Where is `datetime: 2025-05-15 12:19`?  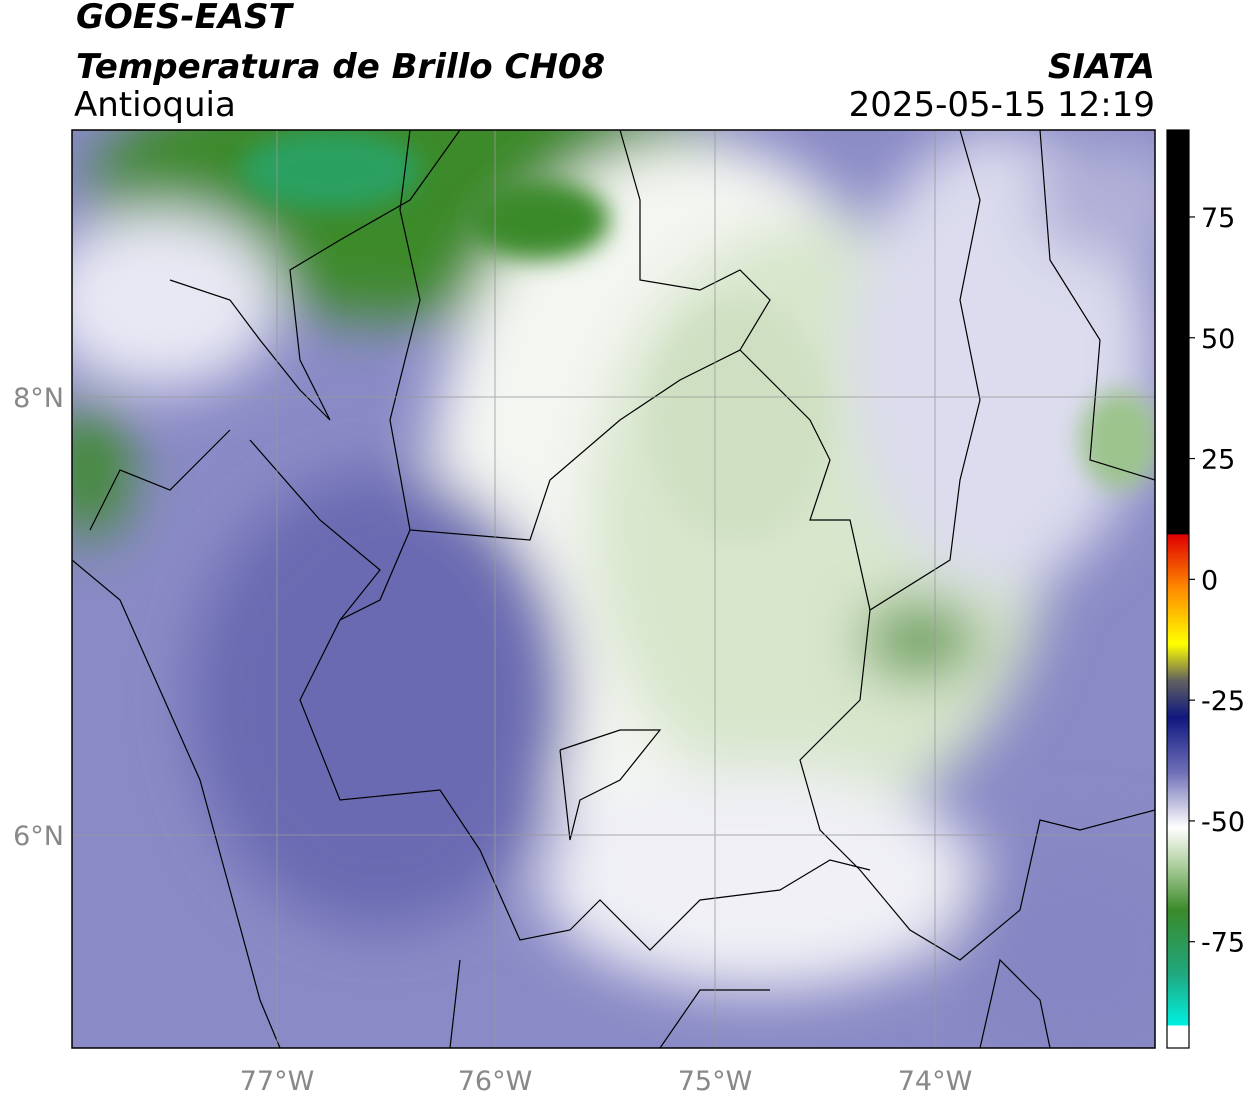 datetime: 2025-05-15 12:19 is located at coordinates (1002, 105).